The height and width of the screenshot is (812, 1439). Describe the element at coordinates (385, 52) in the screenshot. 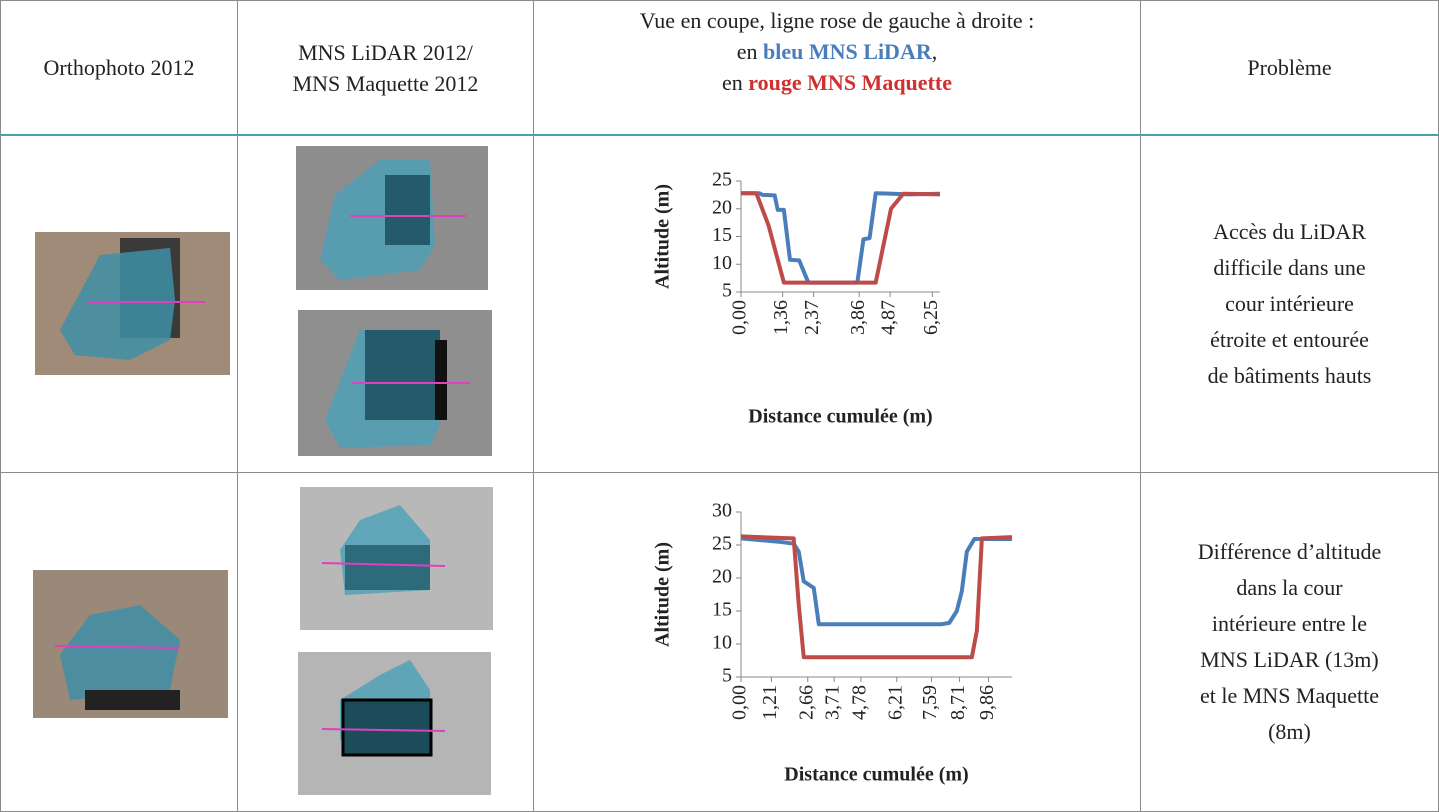

I see `header-text: MNS LiDAR 2012/` at that location.